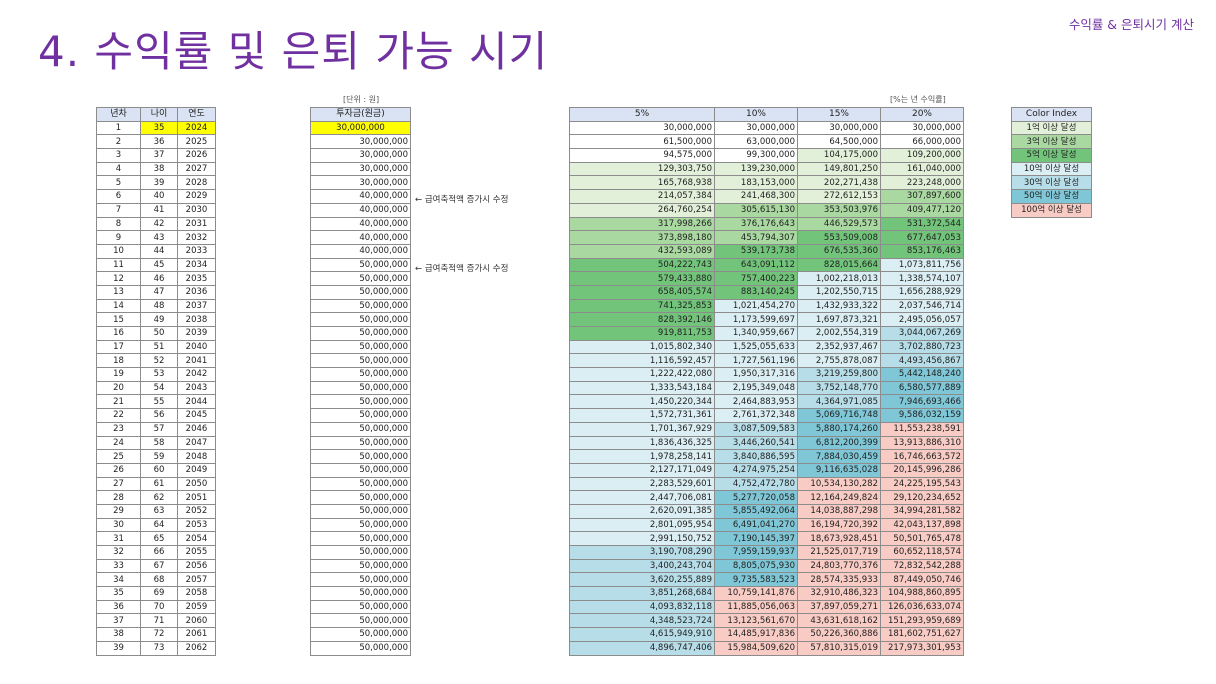 This screenshot has width=1216, height=684. Describe the element at coordinates (196, 538) in the screenshot. I see `year-cell: 2054` at that location.